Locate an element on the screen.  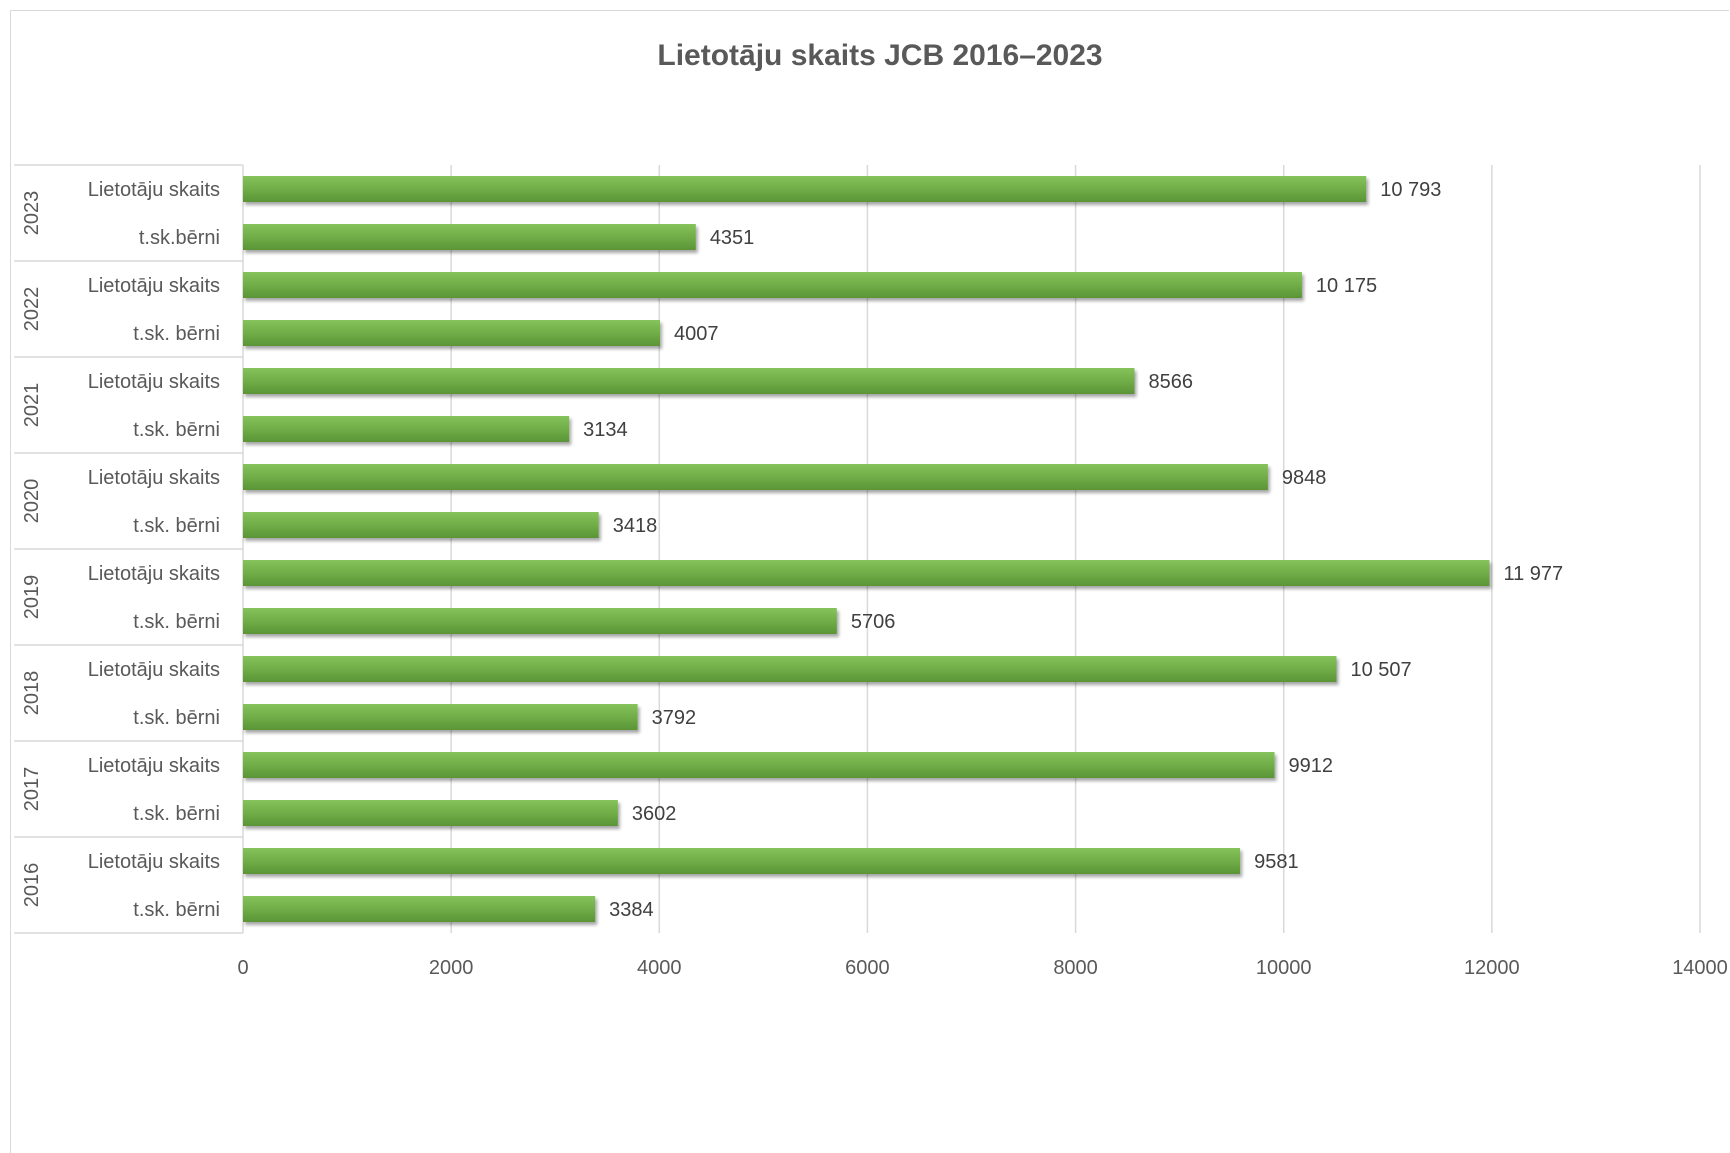
year-label: 2017 is located at coordinates (32, 789).